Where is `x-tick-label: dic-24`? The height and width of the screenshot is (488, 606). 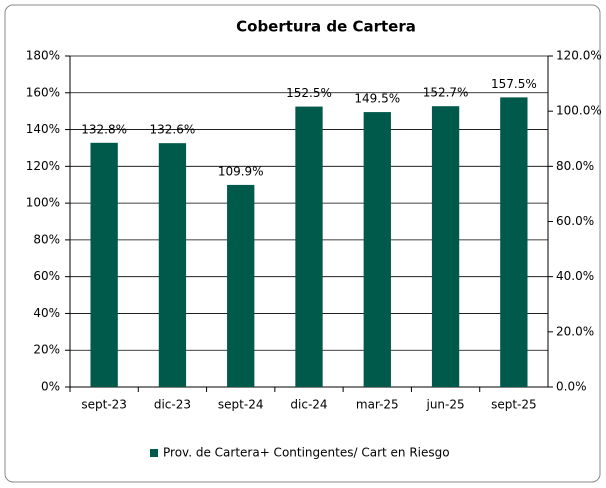
x-tick-label: dic-24 is located at coordinates (308, 405).